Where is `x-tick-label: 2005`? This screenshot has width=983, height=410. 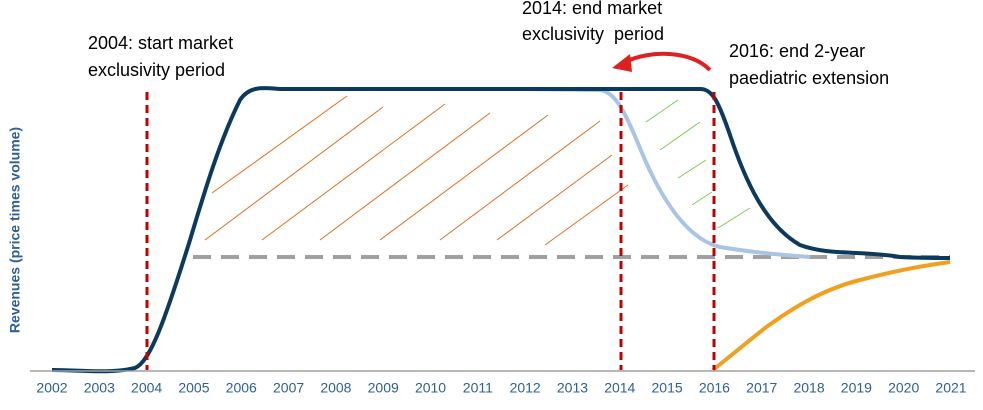 x-tick-label: 2005 is located at coordinates (193, 388).